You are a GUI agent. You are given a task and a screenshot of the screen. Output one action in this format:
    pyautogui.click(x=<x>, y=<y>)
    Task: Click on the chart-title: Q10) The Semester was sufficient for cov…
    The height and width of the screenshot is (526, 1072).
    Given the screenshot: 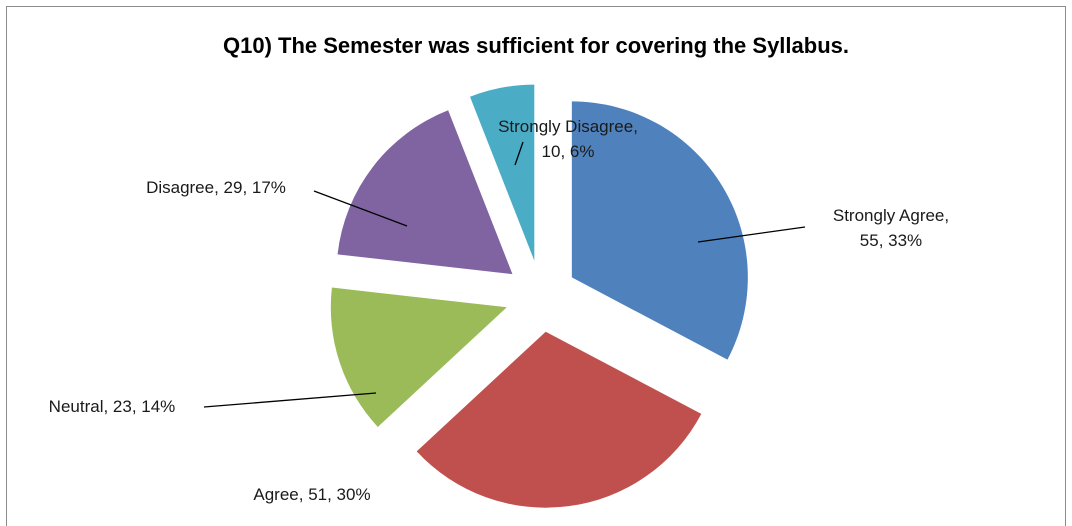 What is the action you would take?
    pyautogui.click(x=536, y=45)
    